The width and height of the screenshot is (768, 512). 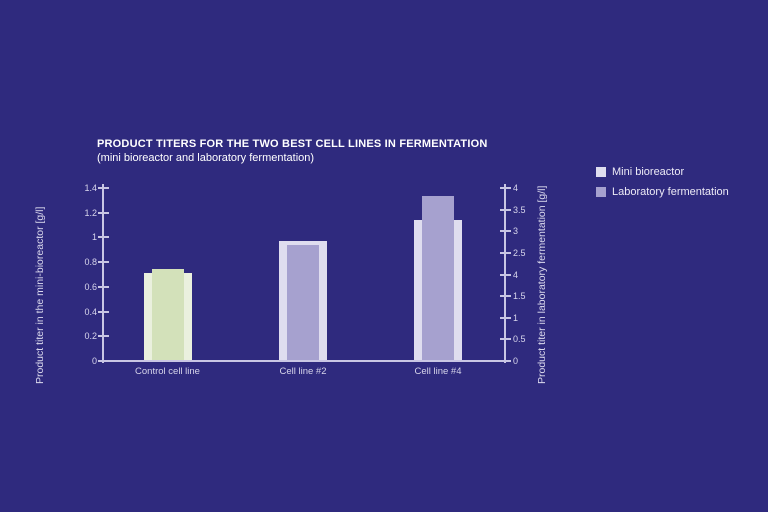 I want to click on legend-swatch-laboratory-fermentation, so click(x=601, y=192).